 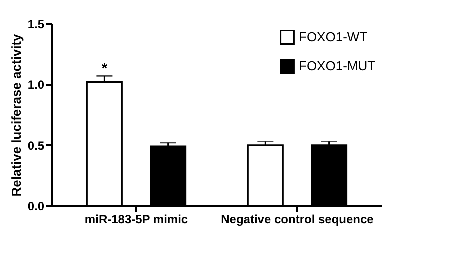 I want to click on y-tick-label: 1.5, so click(x=36, y=25).